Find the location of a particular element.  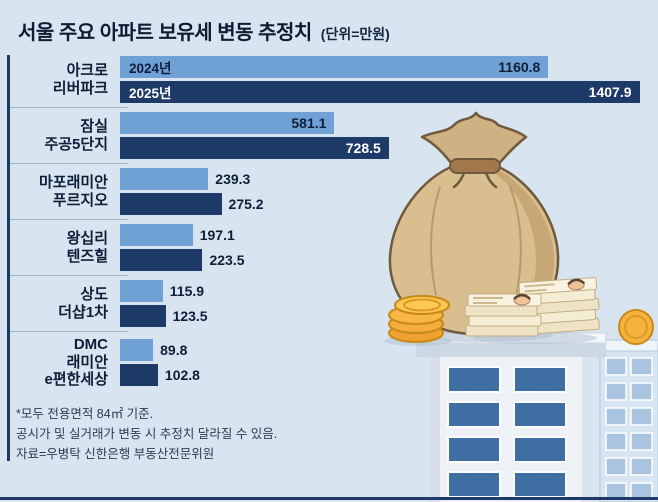

series-label-2024: 2024년 is located at coordinates (150, 68).